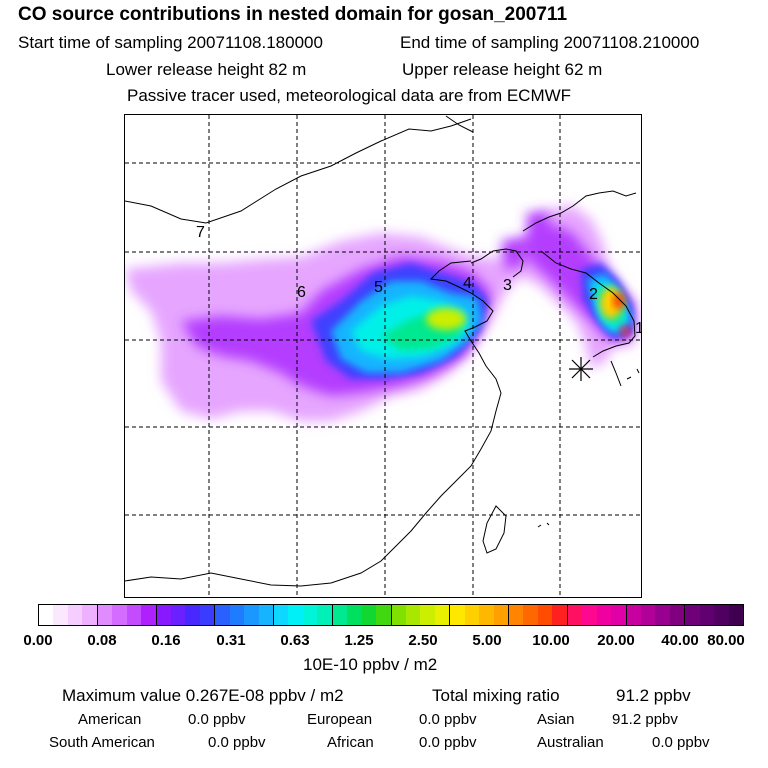 This screenshot has width=768, height=768. Describe the element at coordinates (340, 719) in the screenshot. I see `european-label: European` at that location.